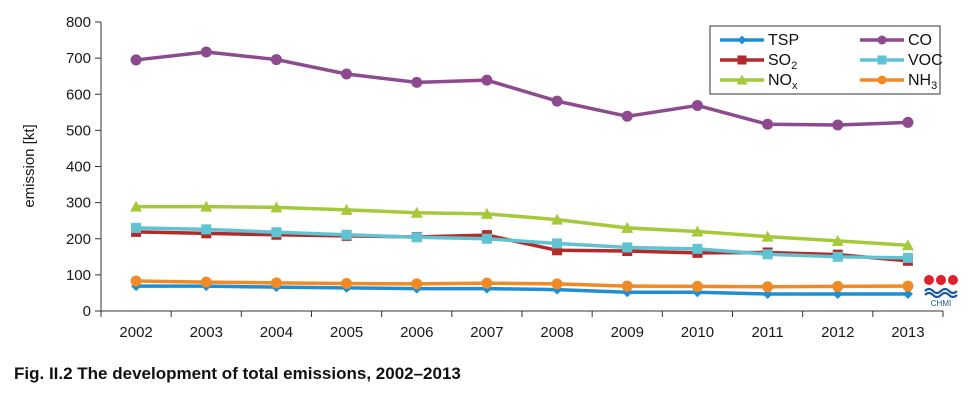 This screenshot has height=406, width=976. Describe the element at coordinates (78, 22) in the screenshot. I see `y-tick-label: 800` at that location.